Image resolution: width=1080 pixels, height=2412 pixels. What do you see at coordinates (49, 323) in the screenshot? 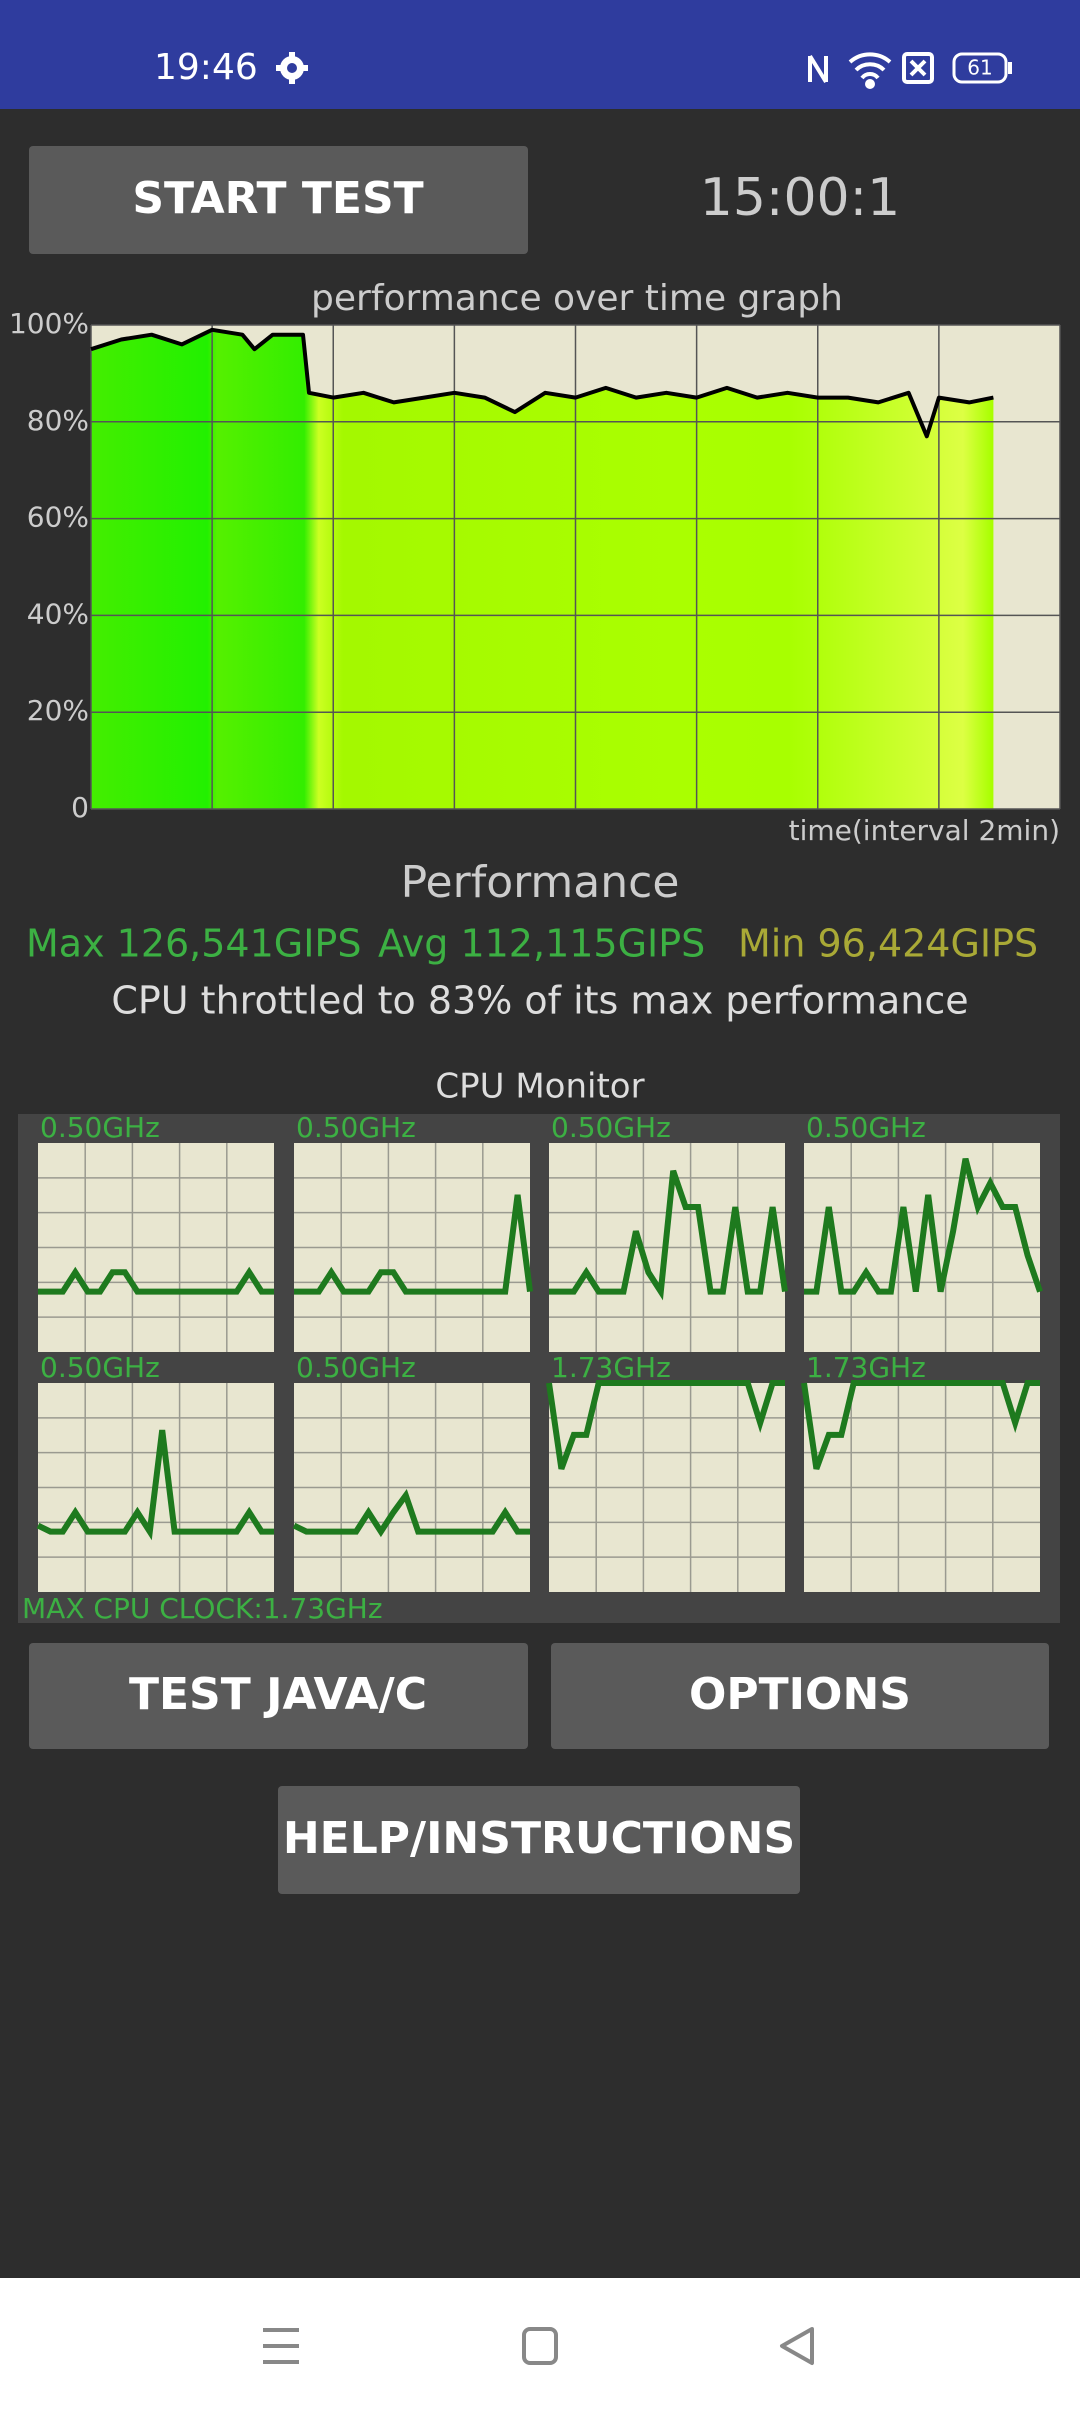
I see `y-tick-label: 100%` at bounding box center [49, 323].